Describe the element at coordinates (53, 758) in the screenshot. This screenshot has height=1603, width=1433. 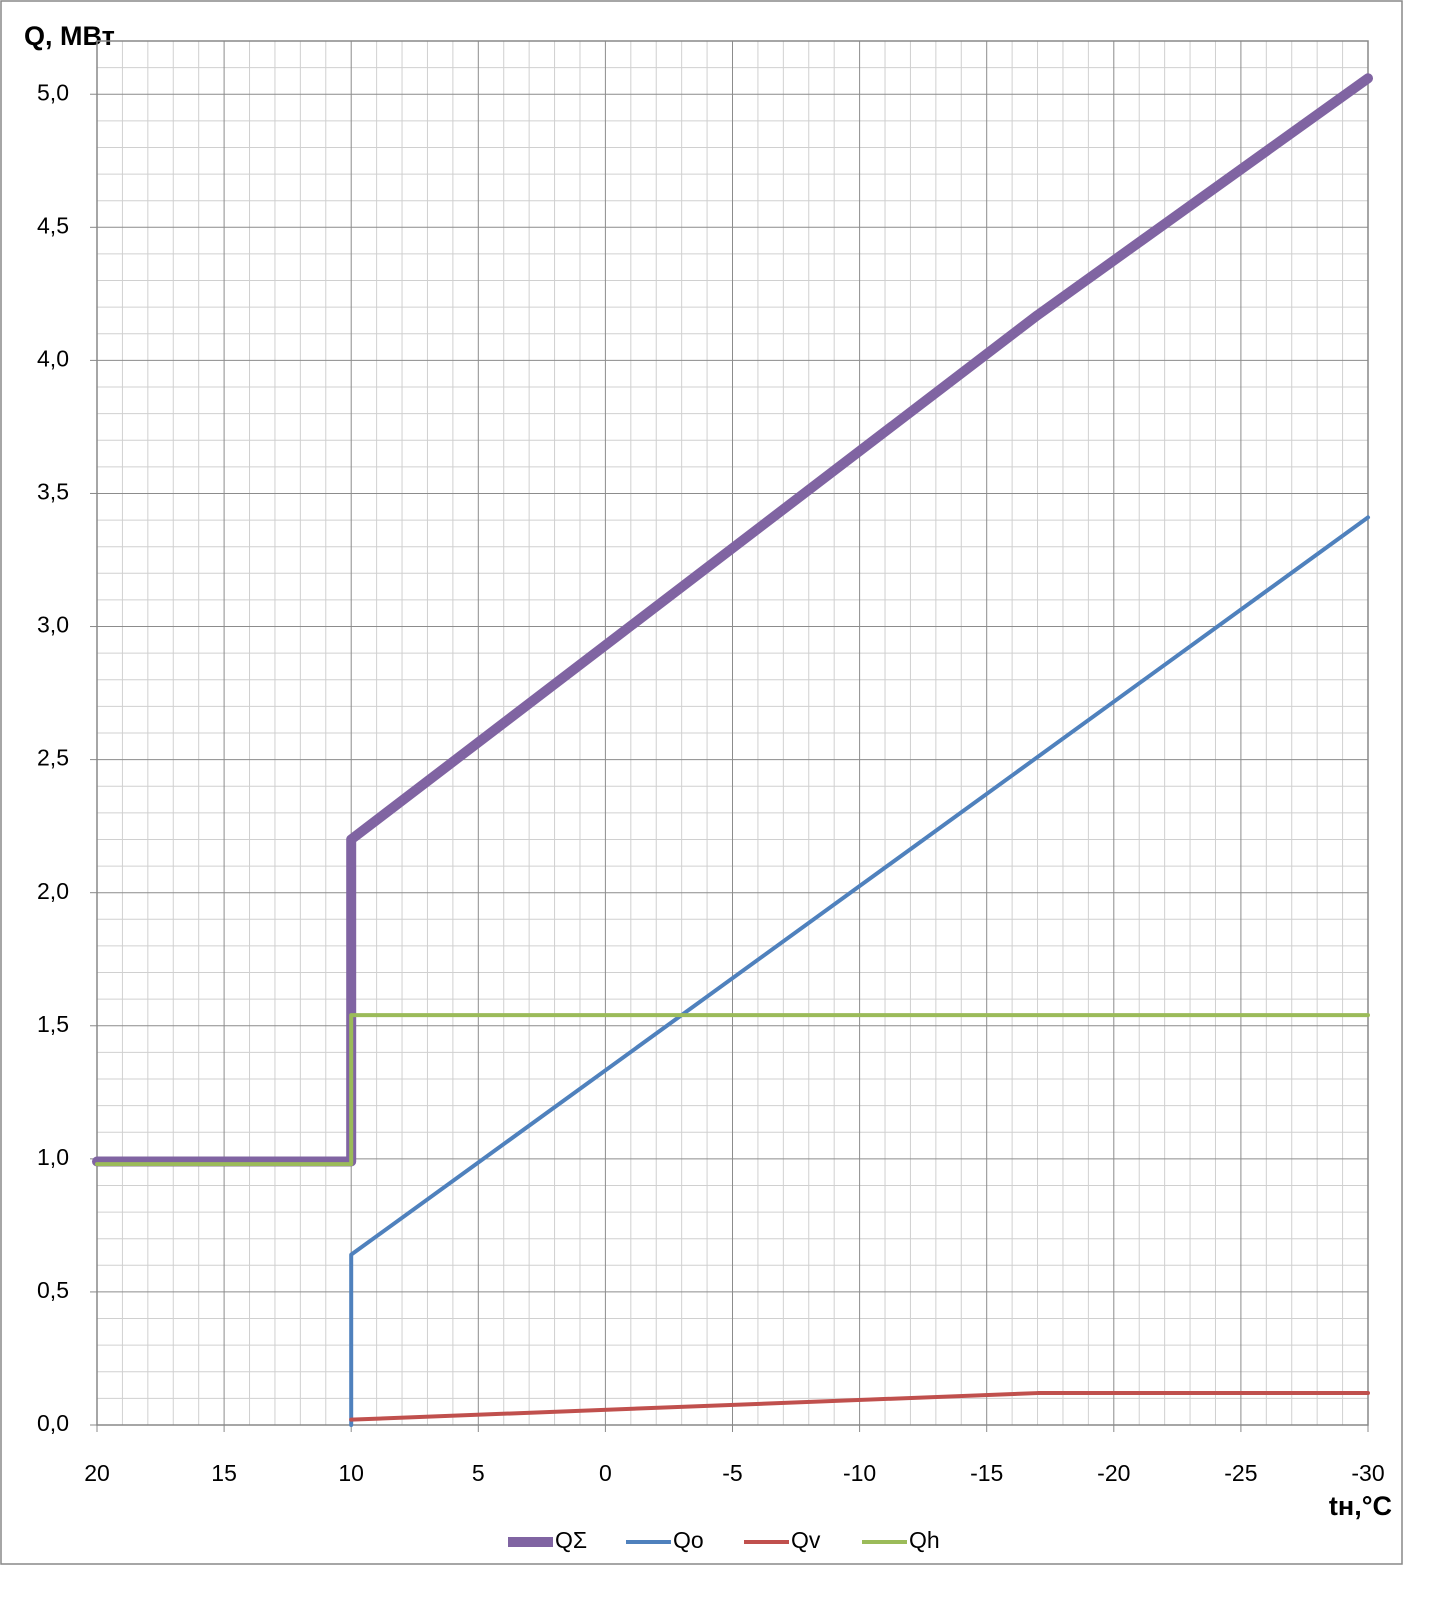
I see `y-tick-label: 2,5` at that location.